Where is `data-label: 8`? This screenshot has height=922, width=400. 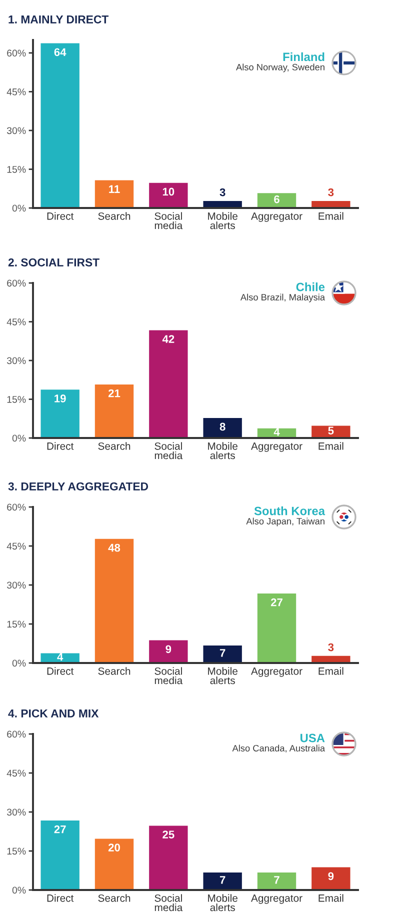
data-label: 8 is located at coordinates (223, 426).